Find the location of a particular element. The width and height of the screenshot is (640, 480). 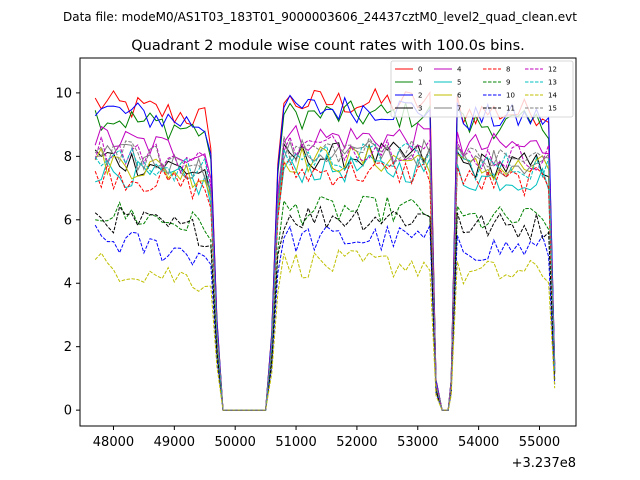

y-tick-label: 6 is located at coordinates (68, 220).